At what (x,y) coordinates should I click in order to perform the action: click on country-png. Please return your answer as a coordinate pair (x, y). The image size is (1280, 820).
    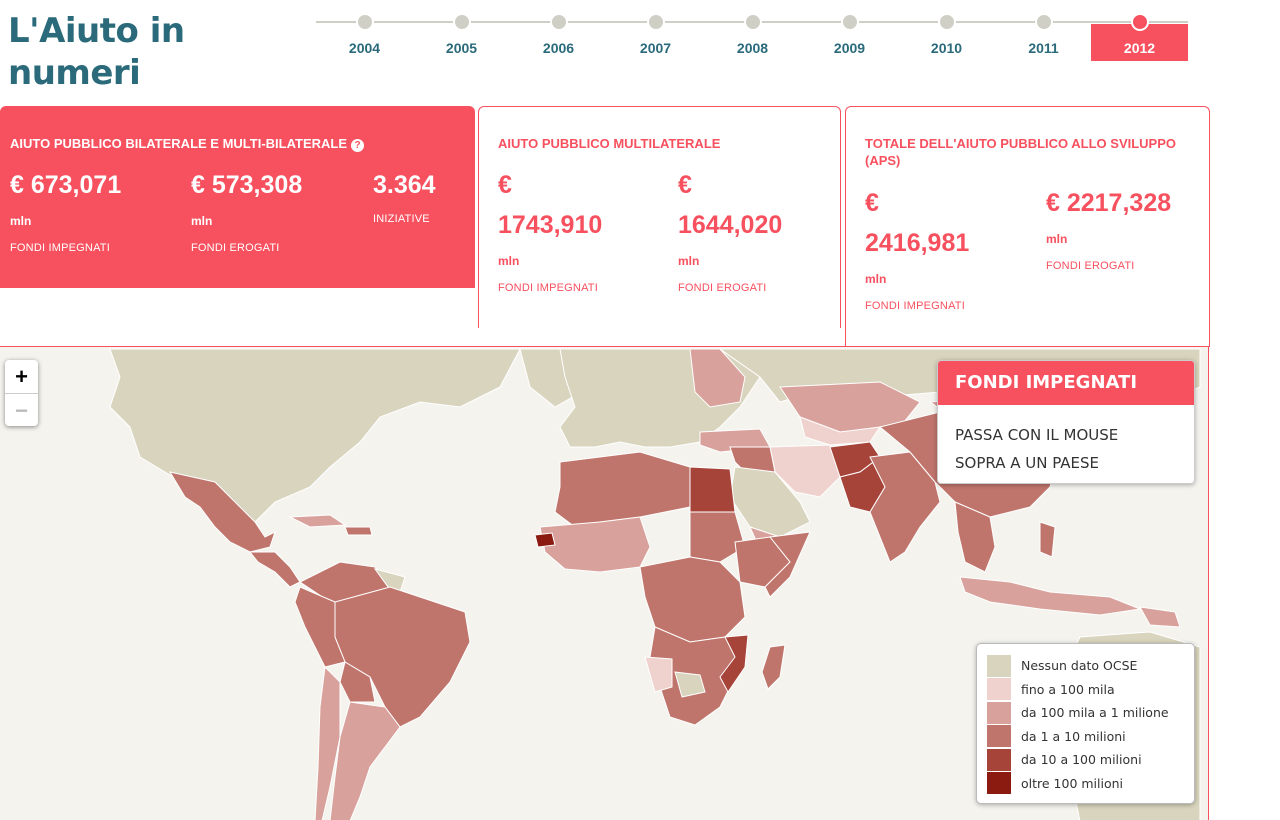
    Looking at the image, I should click on (1160, 617).